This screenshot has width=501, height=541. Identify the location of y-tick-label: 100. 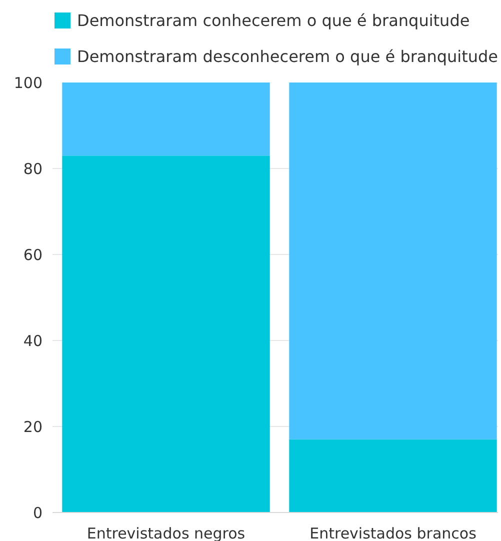
(28, 83).